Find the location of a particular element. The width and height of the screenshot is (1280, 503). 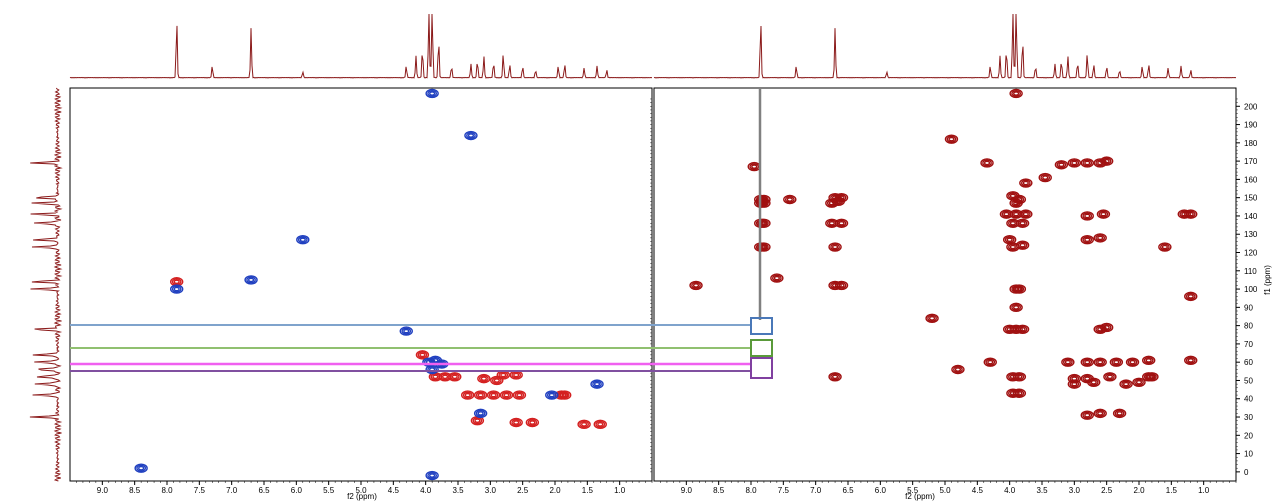

left-x-tick-label: 1.0 is located at coordinates (620, 490).